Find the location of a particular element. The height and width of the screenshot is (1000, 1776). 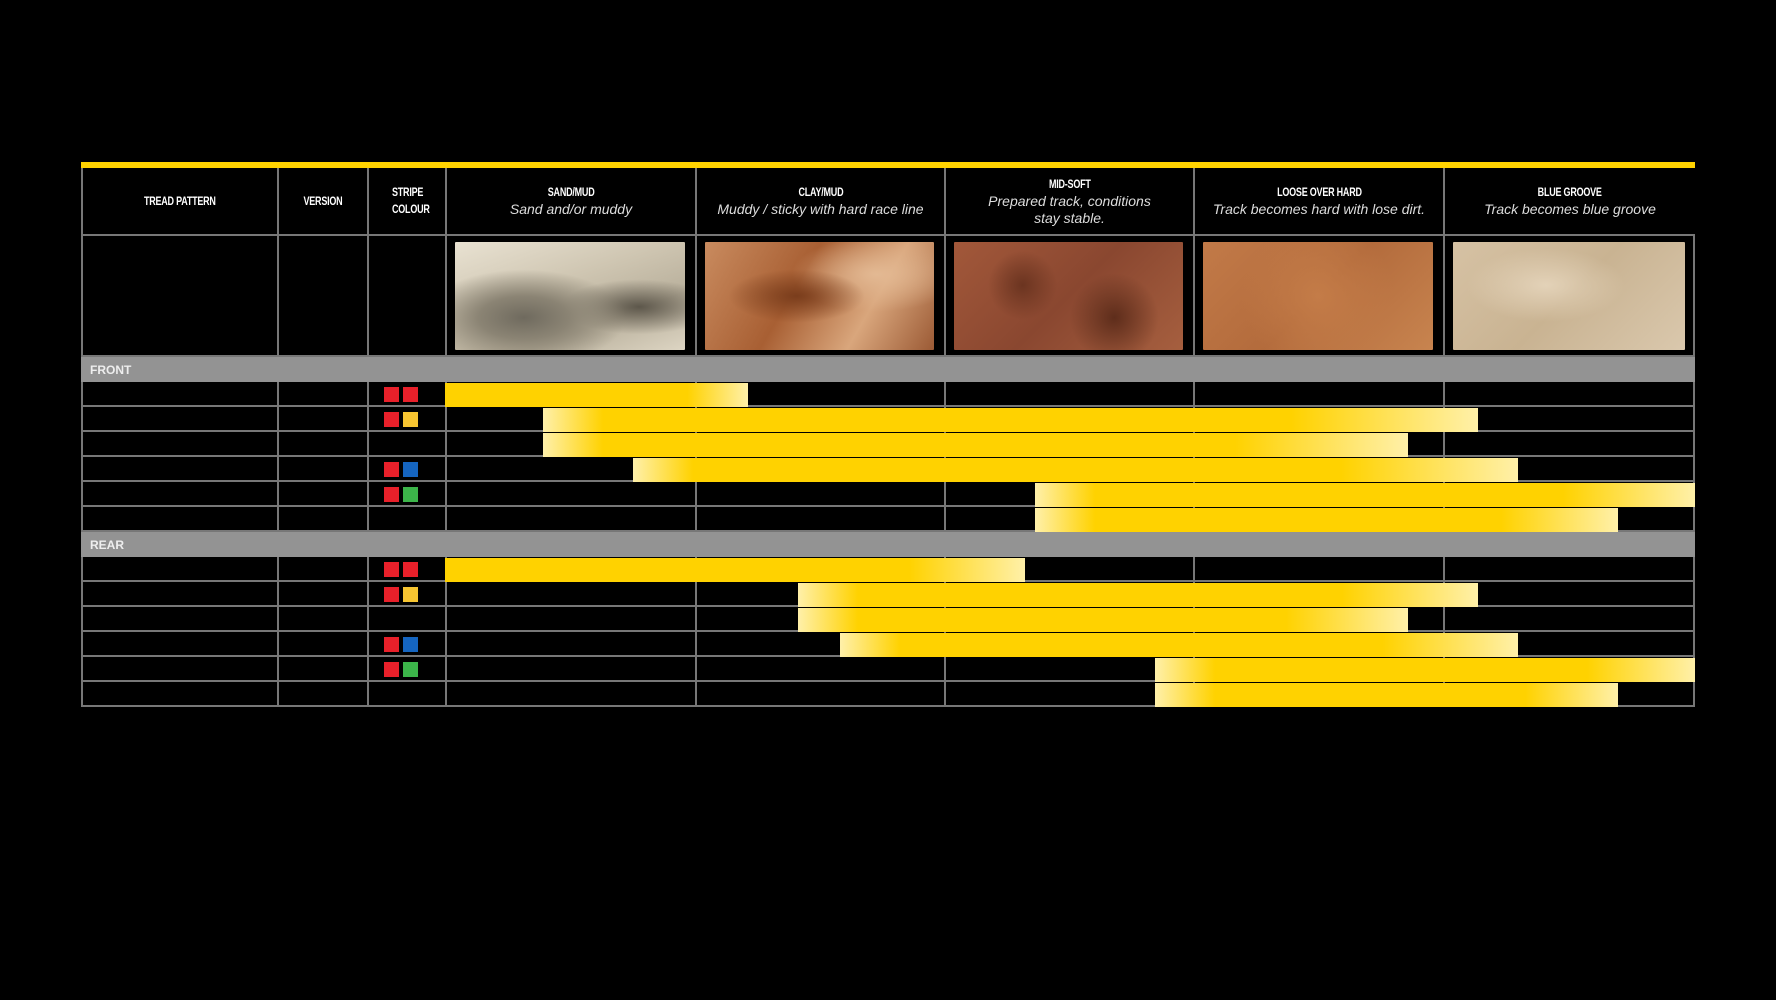

header-version: VERSION is located at coordinates (322, 201).